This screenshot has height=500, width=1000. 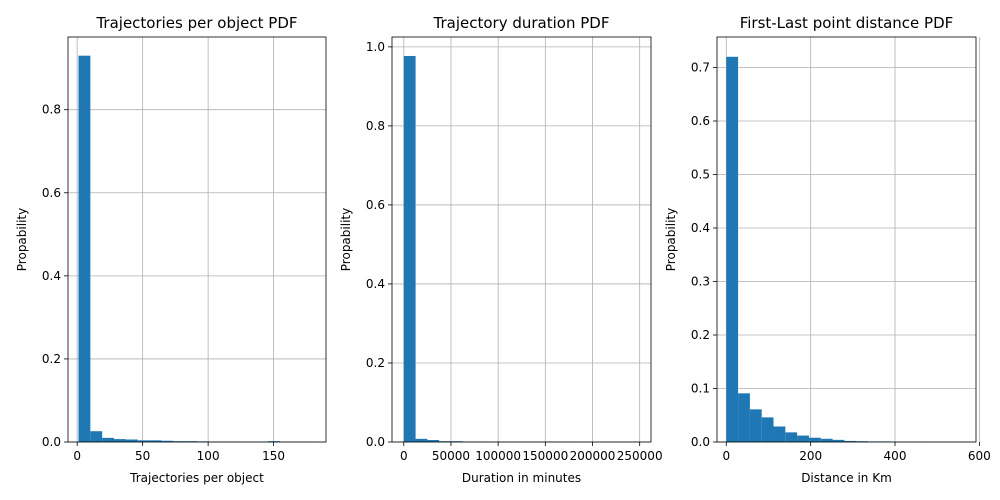 I want to click on x-tick-label: 200000, so click(x=593, y=456).